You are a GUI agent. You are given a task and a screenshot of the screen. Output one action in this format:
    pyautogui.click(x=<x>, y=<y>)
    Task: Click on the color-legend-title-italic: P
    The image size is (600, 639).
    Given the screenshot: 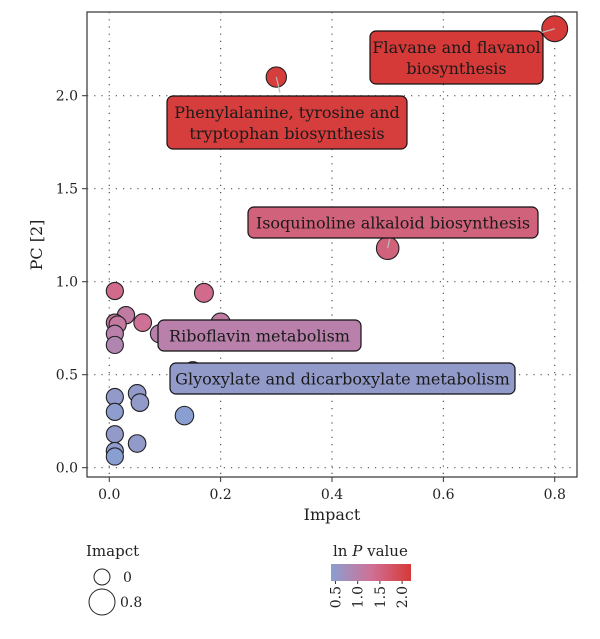 What is the action you would take?
    pyautogui.click(x=357, y=551)
    